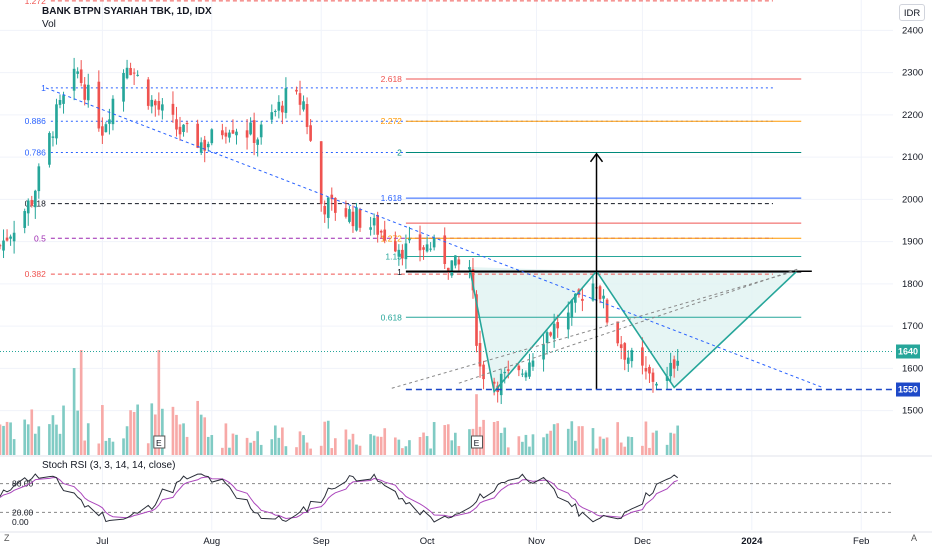 The image size is (932, 550). I want to click on fib-right-label: 1.618, so click(392, 198).